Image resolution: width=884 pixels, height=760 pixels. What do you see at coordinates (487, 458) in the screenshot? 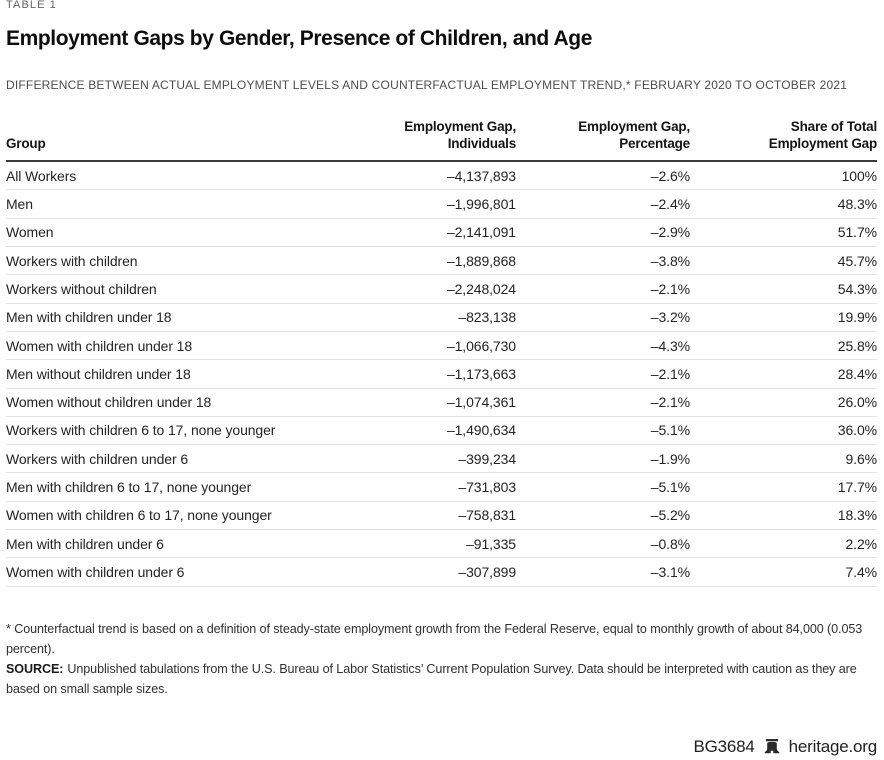
I see `cell-employment-gap-individuals: –399,234` at bounding box center [487, 458].